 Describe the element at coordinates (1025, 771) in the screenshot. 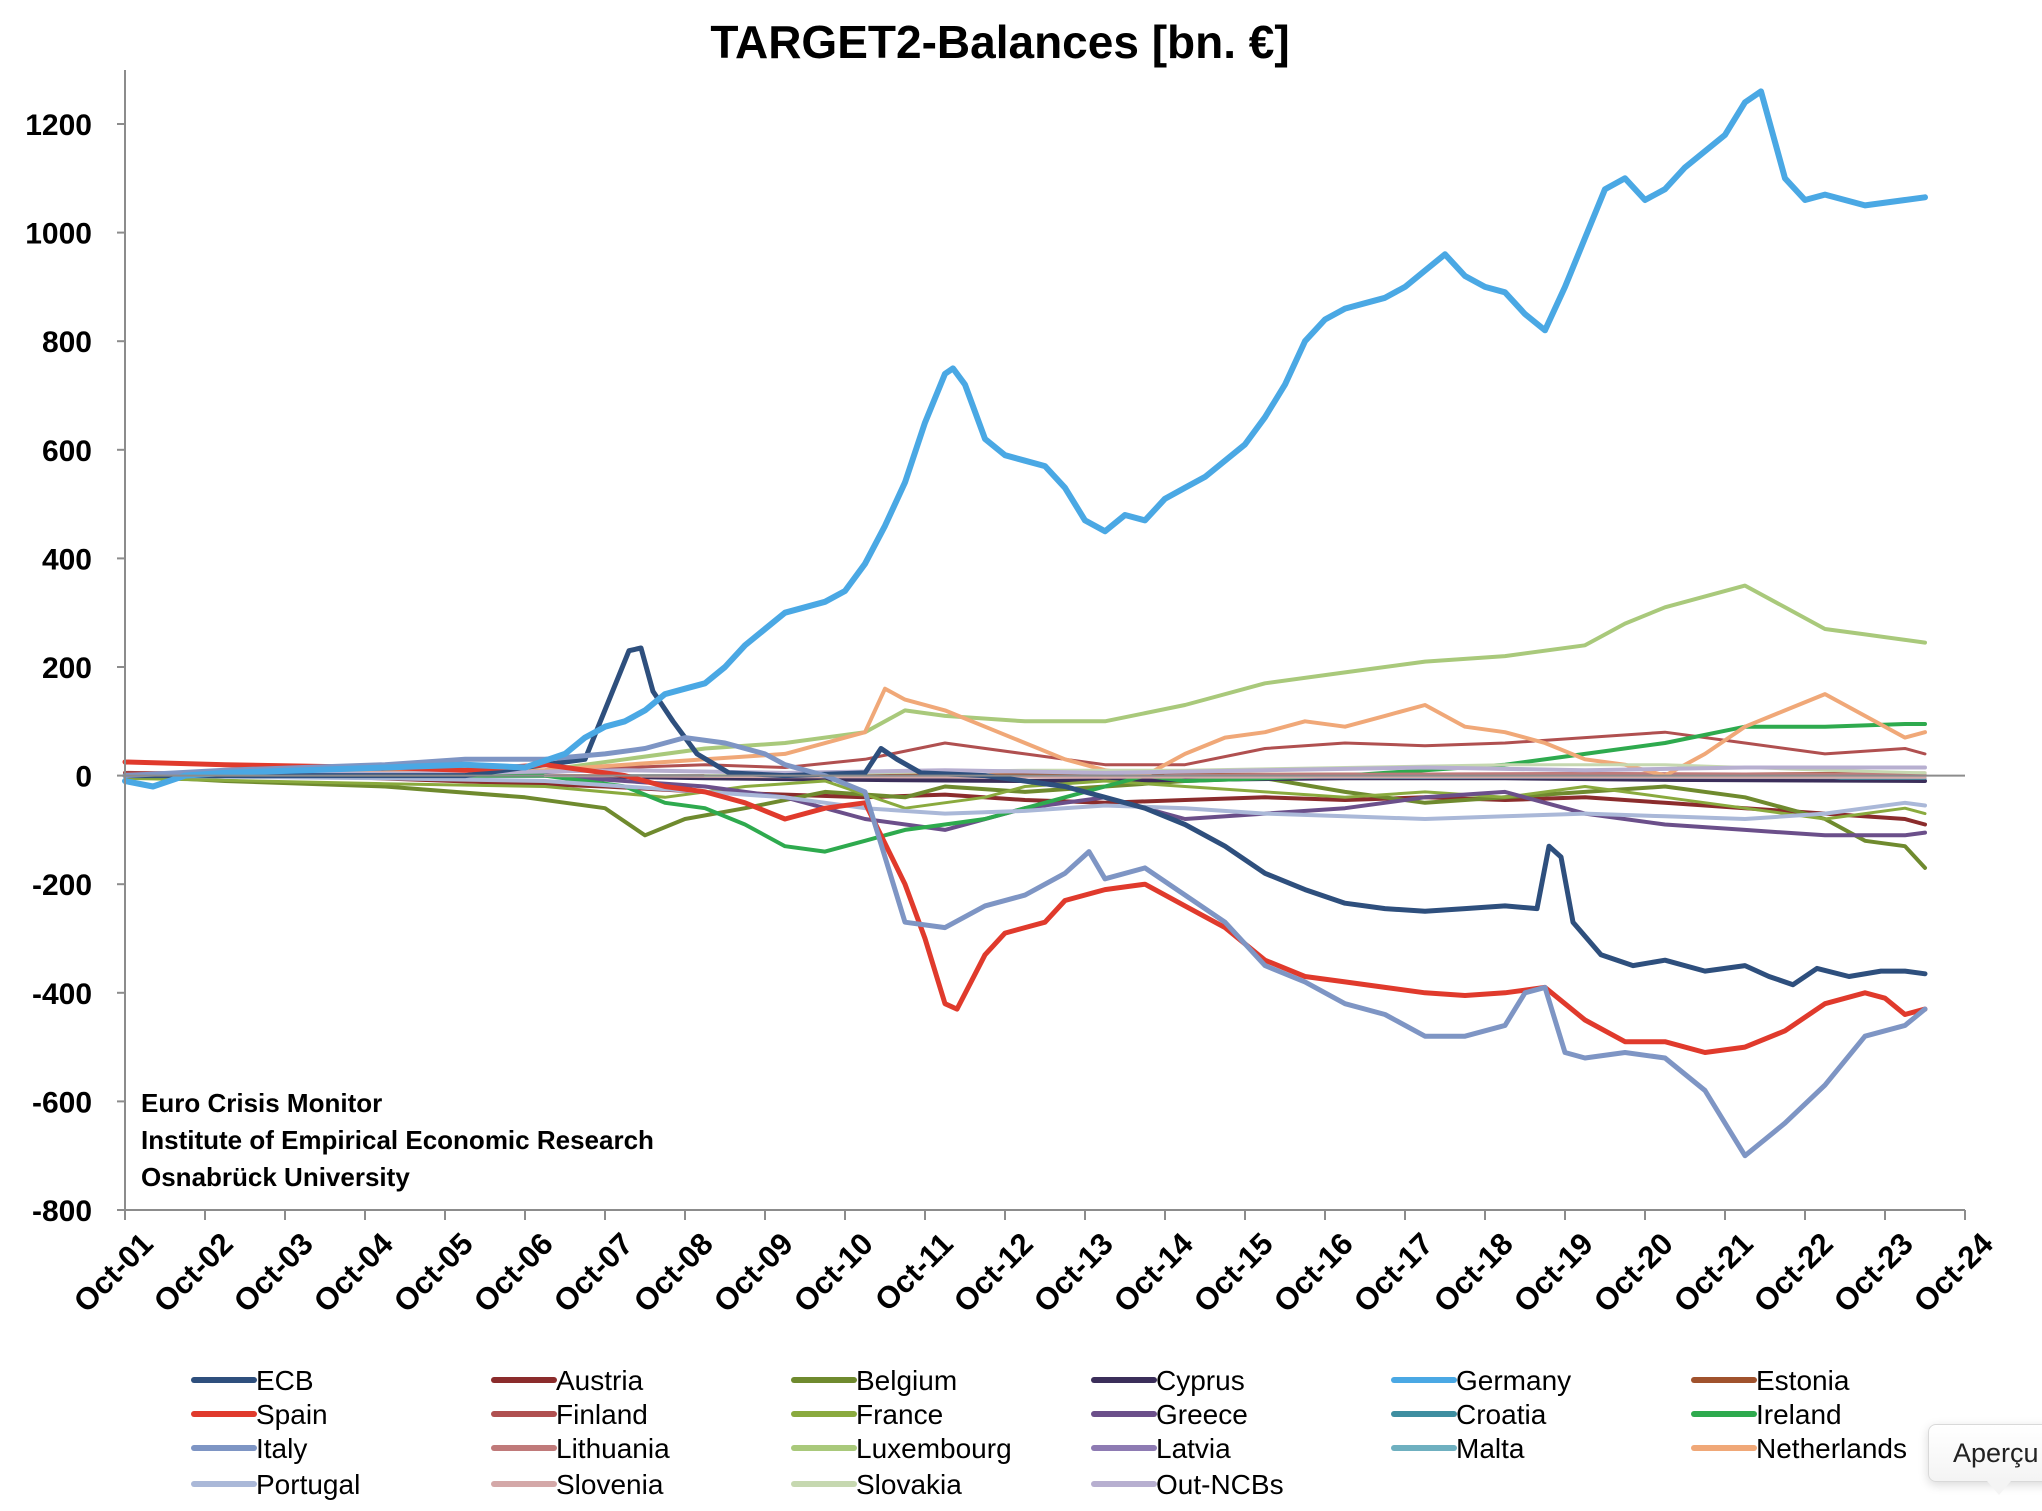

I see `series-line-out-ncbs` at that location.